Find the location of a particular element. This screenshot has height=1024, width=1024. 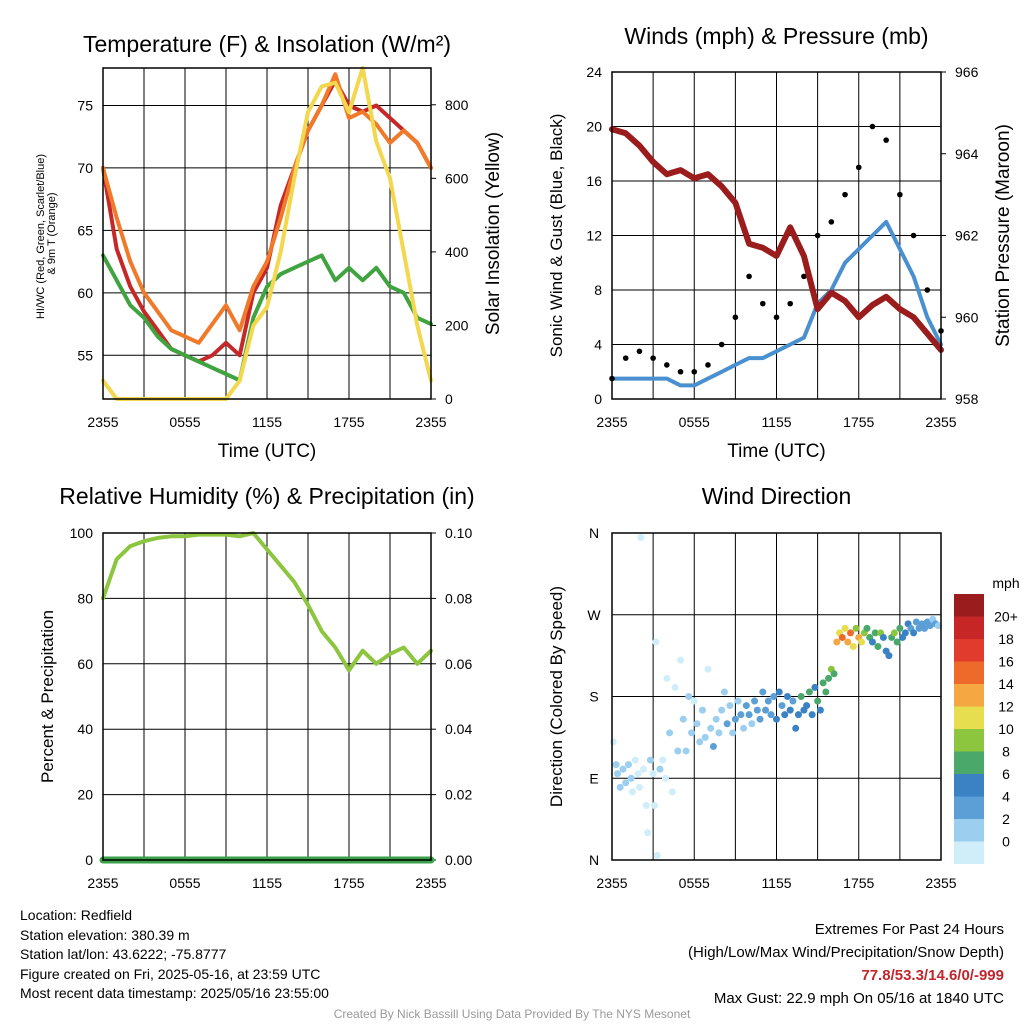

winds-ytick-label: 0 is located at coordinates (598, 399).